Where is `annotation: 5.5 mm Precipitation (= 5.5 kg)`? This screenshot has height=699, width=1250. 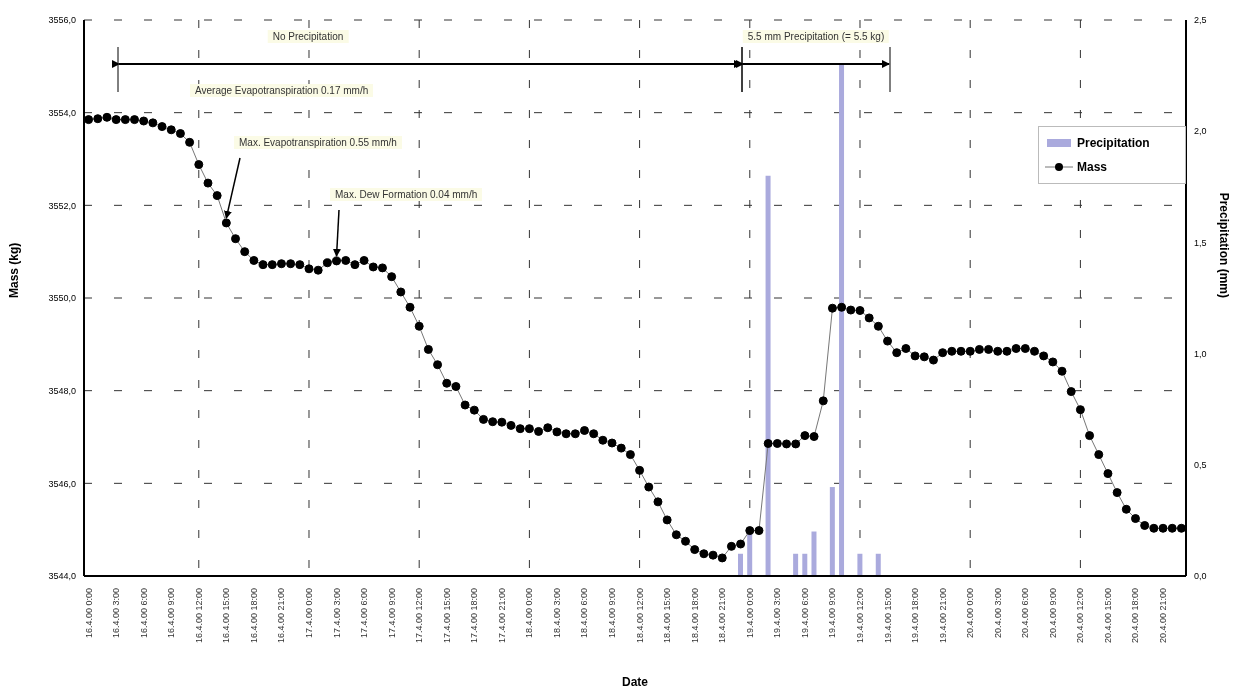
annotation: 5.5 mm Precipitation (= 5.5 kg) is located at coordinates (816, 36).